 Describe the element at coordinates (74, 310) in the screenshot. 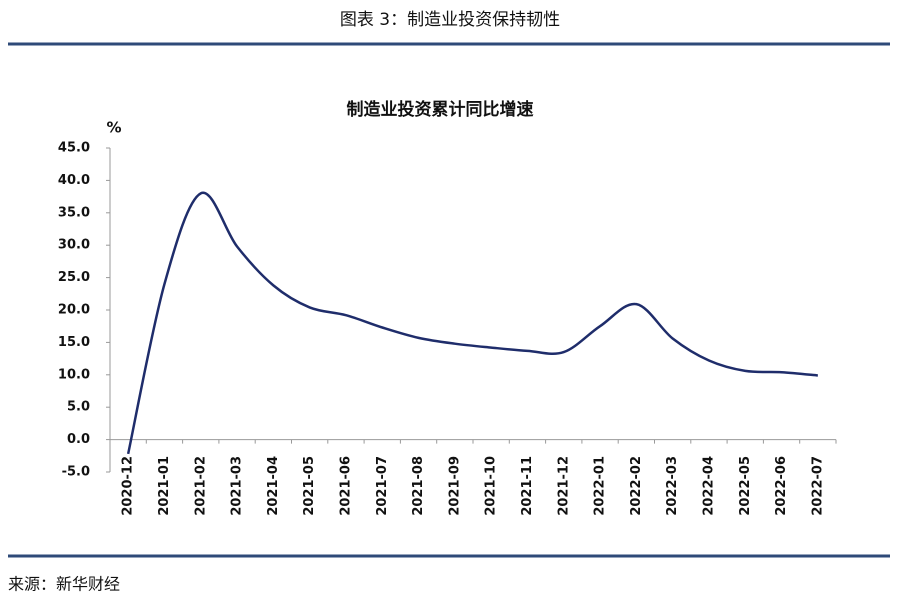

I see `y-tick-label: 20.0` at that location.